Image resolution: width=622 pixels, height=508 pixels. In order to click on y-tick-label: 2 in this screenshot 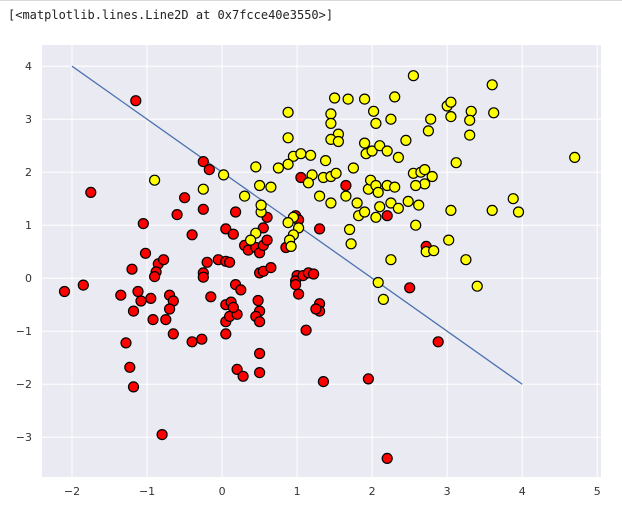, I will do `click(28, 172)`.